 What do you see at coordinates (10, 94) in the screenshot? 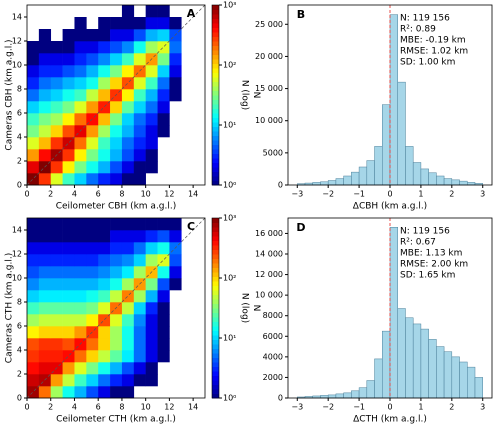
I see `y-axis-label: Cameras CBH (km a.g.l.)` at bounding box center [10, 94].